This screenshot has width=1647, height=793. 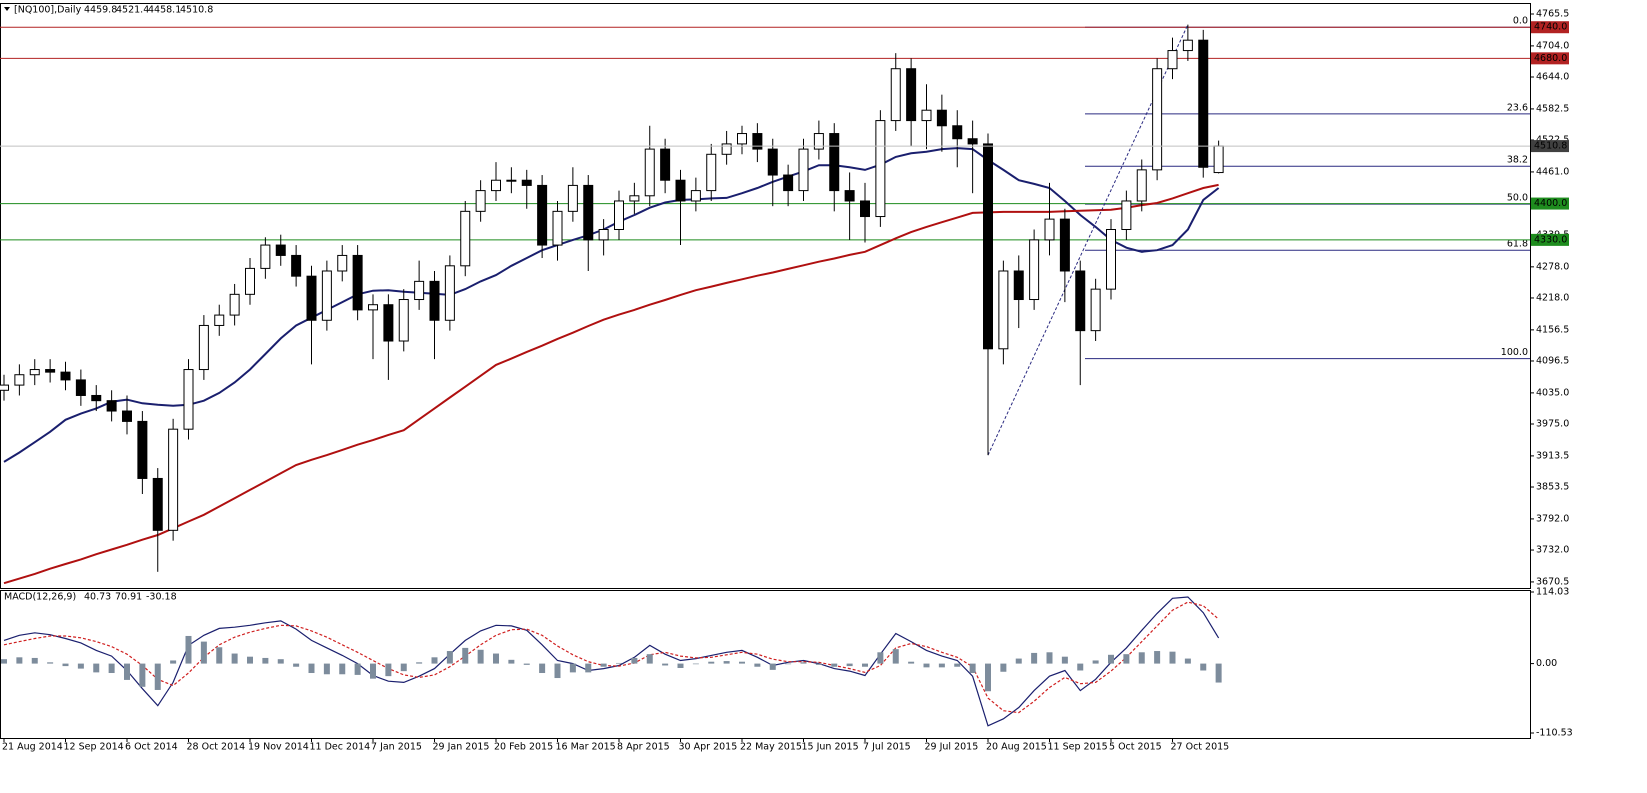 I want to click on y-tick-label: 3792.0, so click(x=1552, y=518).